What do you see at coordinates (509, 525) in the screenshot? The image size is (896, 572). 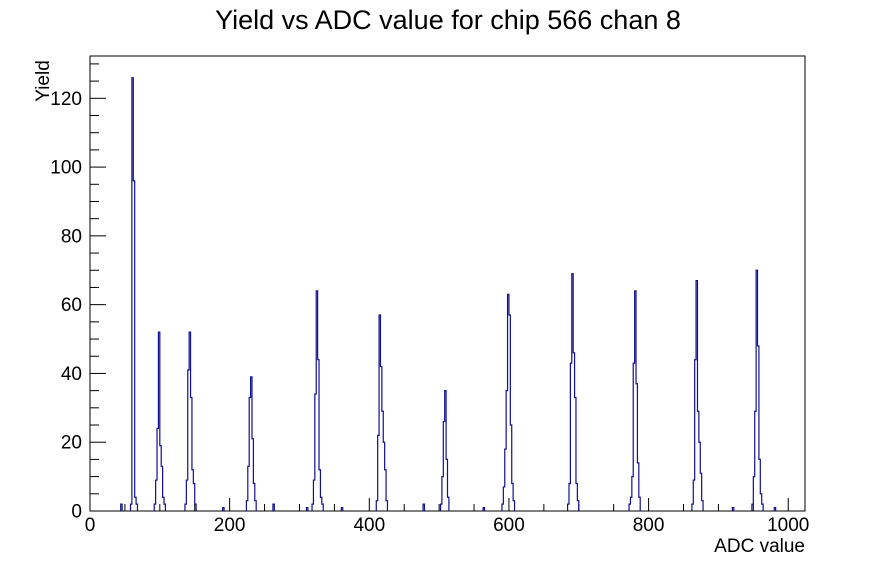 I see `x-tick-label: 600` at bounding box center [509, 525].